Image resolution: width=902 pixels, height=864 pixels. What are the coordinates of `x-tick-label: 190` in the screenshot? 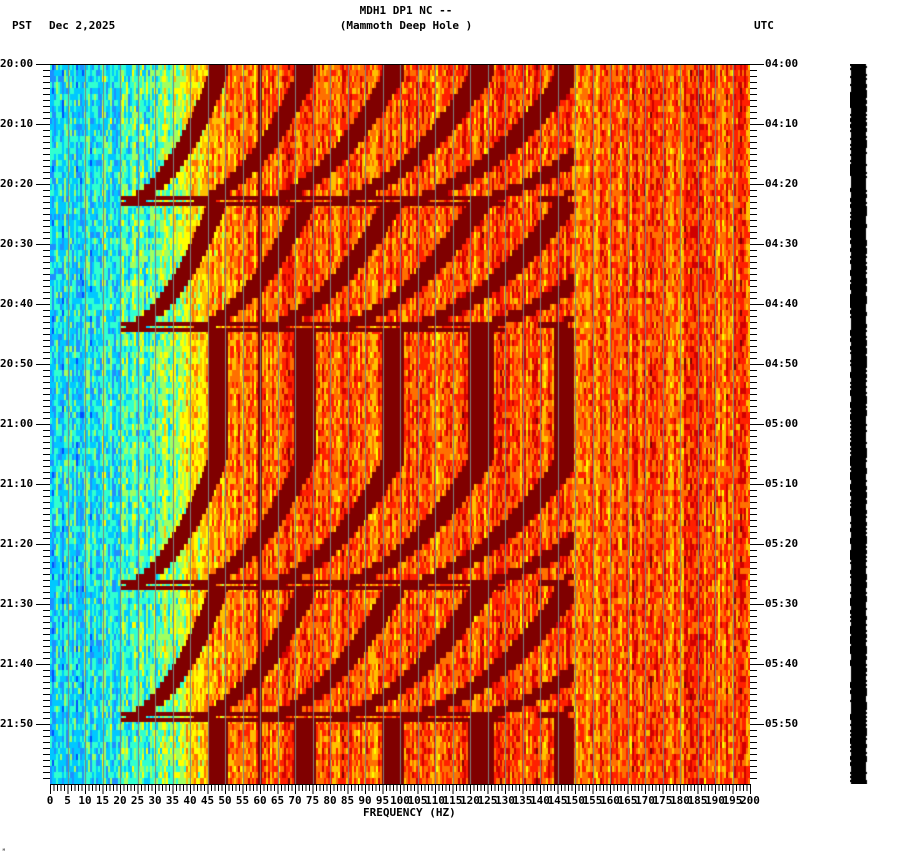 It's located at (715, 800).